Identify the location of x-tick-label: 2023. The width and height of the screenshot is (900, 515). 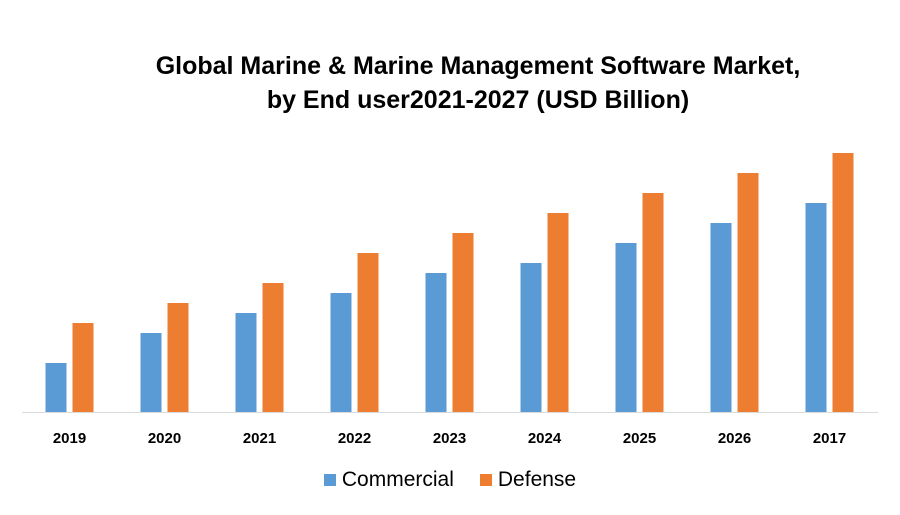
(449, 438).